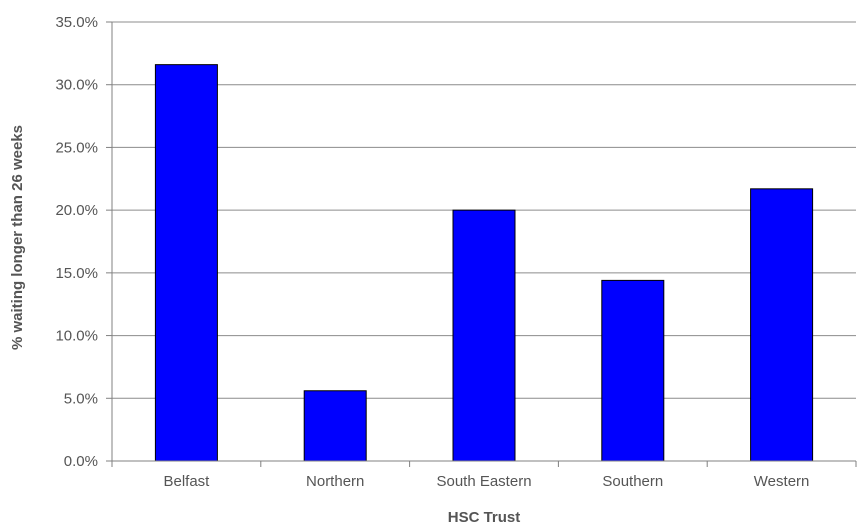 This screenshot has width=860, height=527. Describe the element at coordinates (335, 426) in the screenshot. I see `bar-northern` at that location.